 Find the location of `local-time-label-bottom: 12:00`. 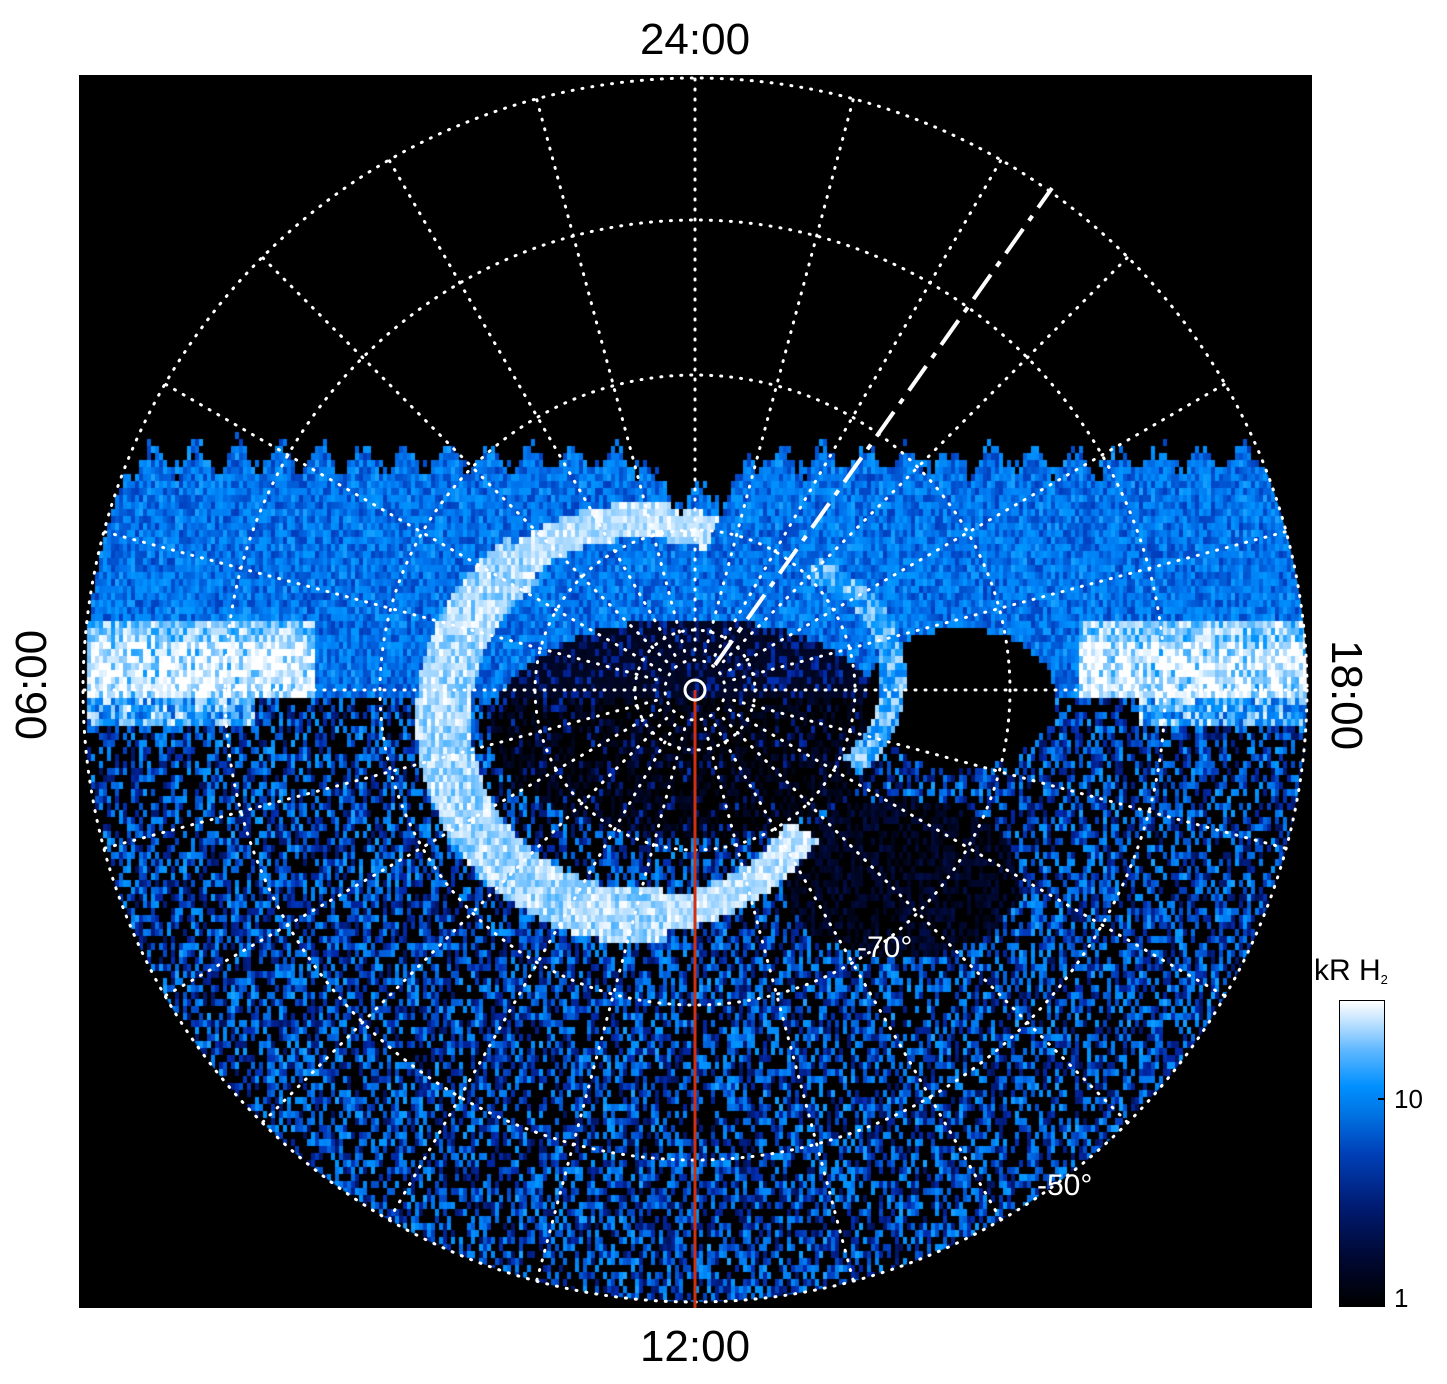

local-time-label-bottom: 12:00 is located at coordinates (695, 1346).